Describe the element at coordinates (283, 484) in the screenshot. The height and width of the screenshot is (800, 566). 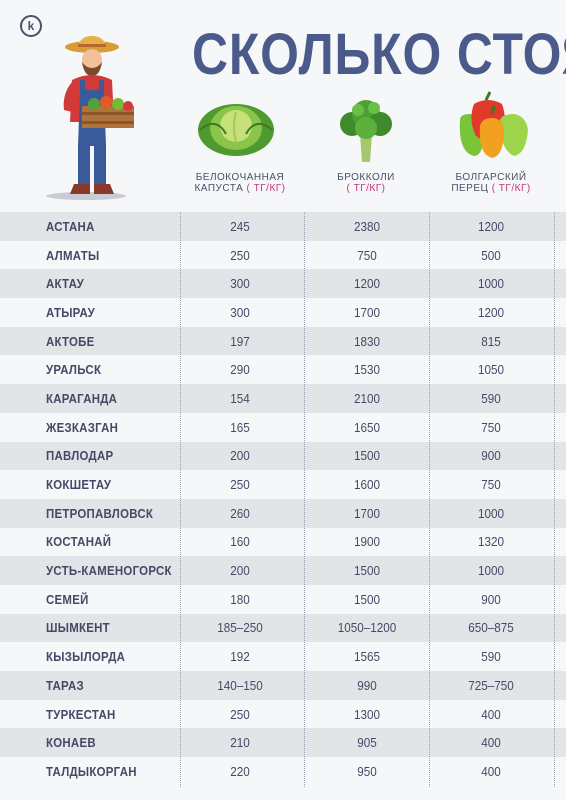
I see `table-row: КОКШЕТАУ 250 1600 750` at that location.